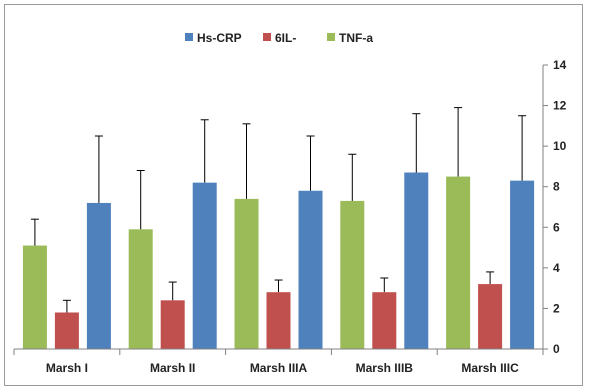 The image size is (589, 390). I want to click on y-tick-label: 10, so click(560, 146).